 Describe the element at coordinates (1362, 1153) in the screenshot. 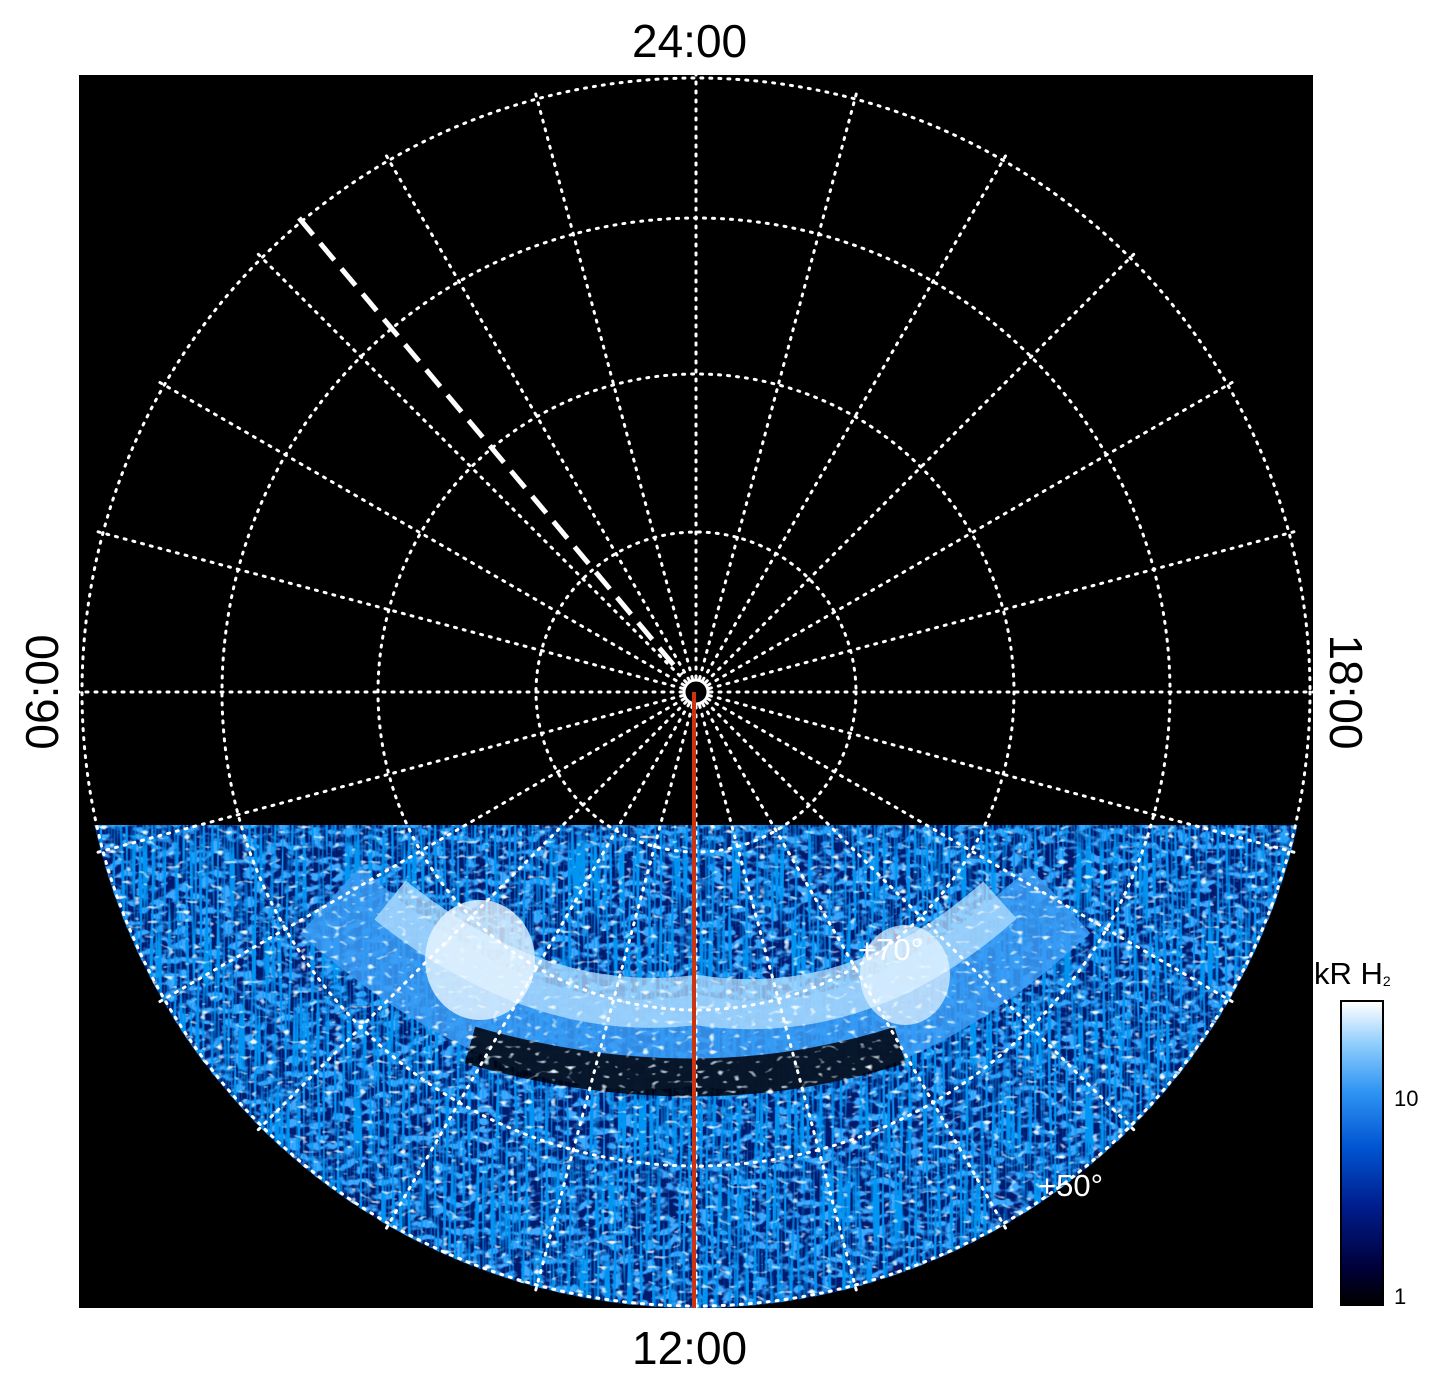

I see `colorbar` at that location.